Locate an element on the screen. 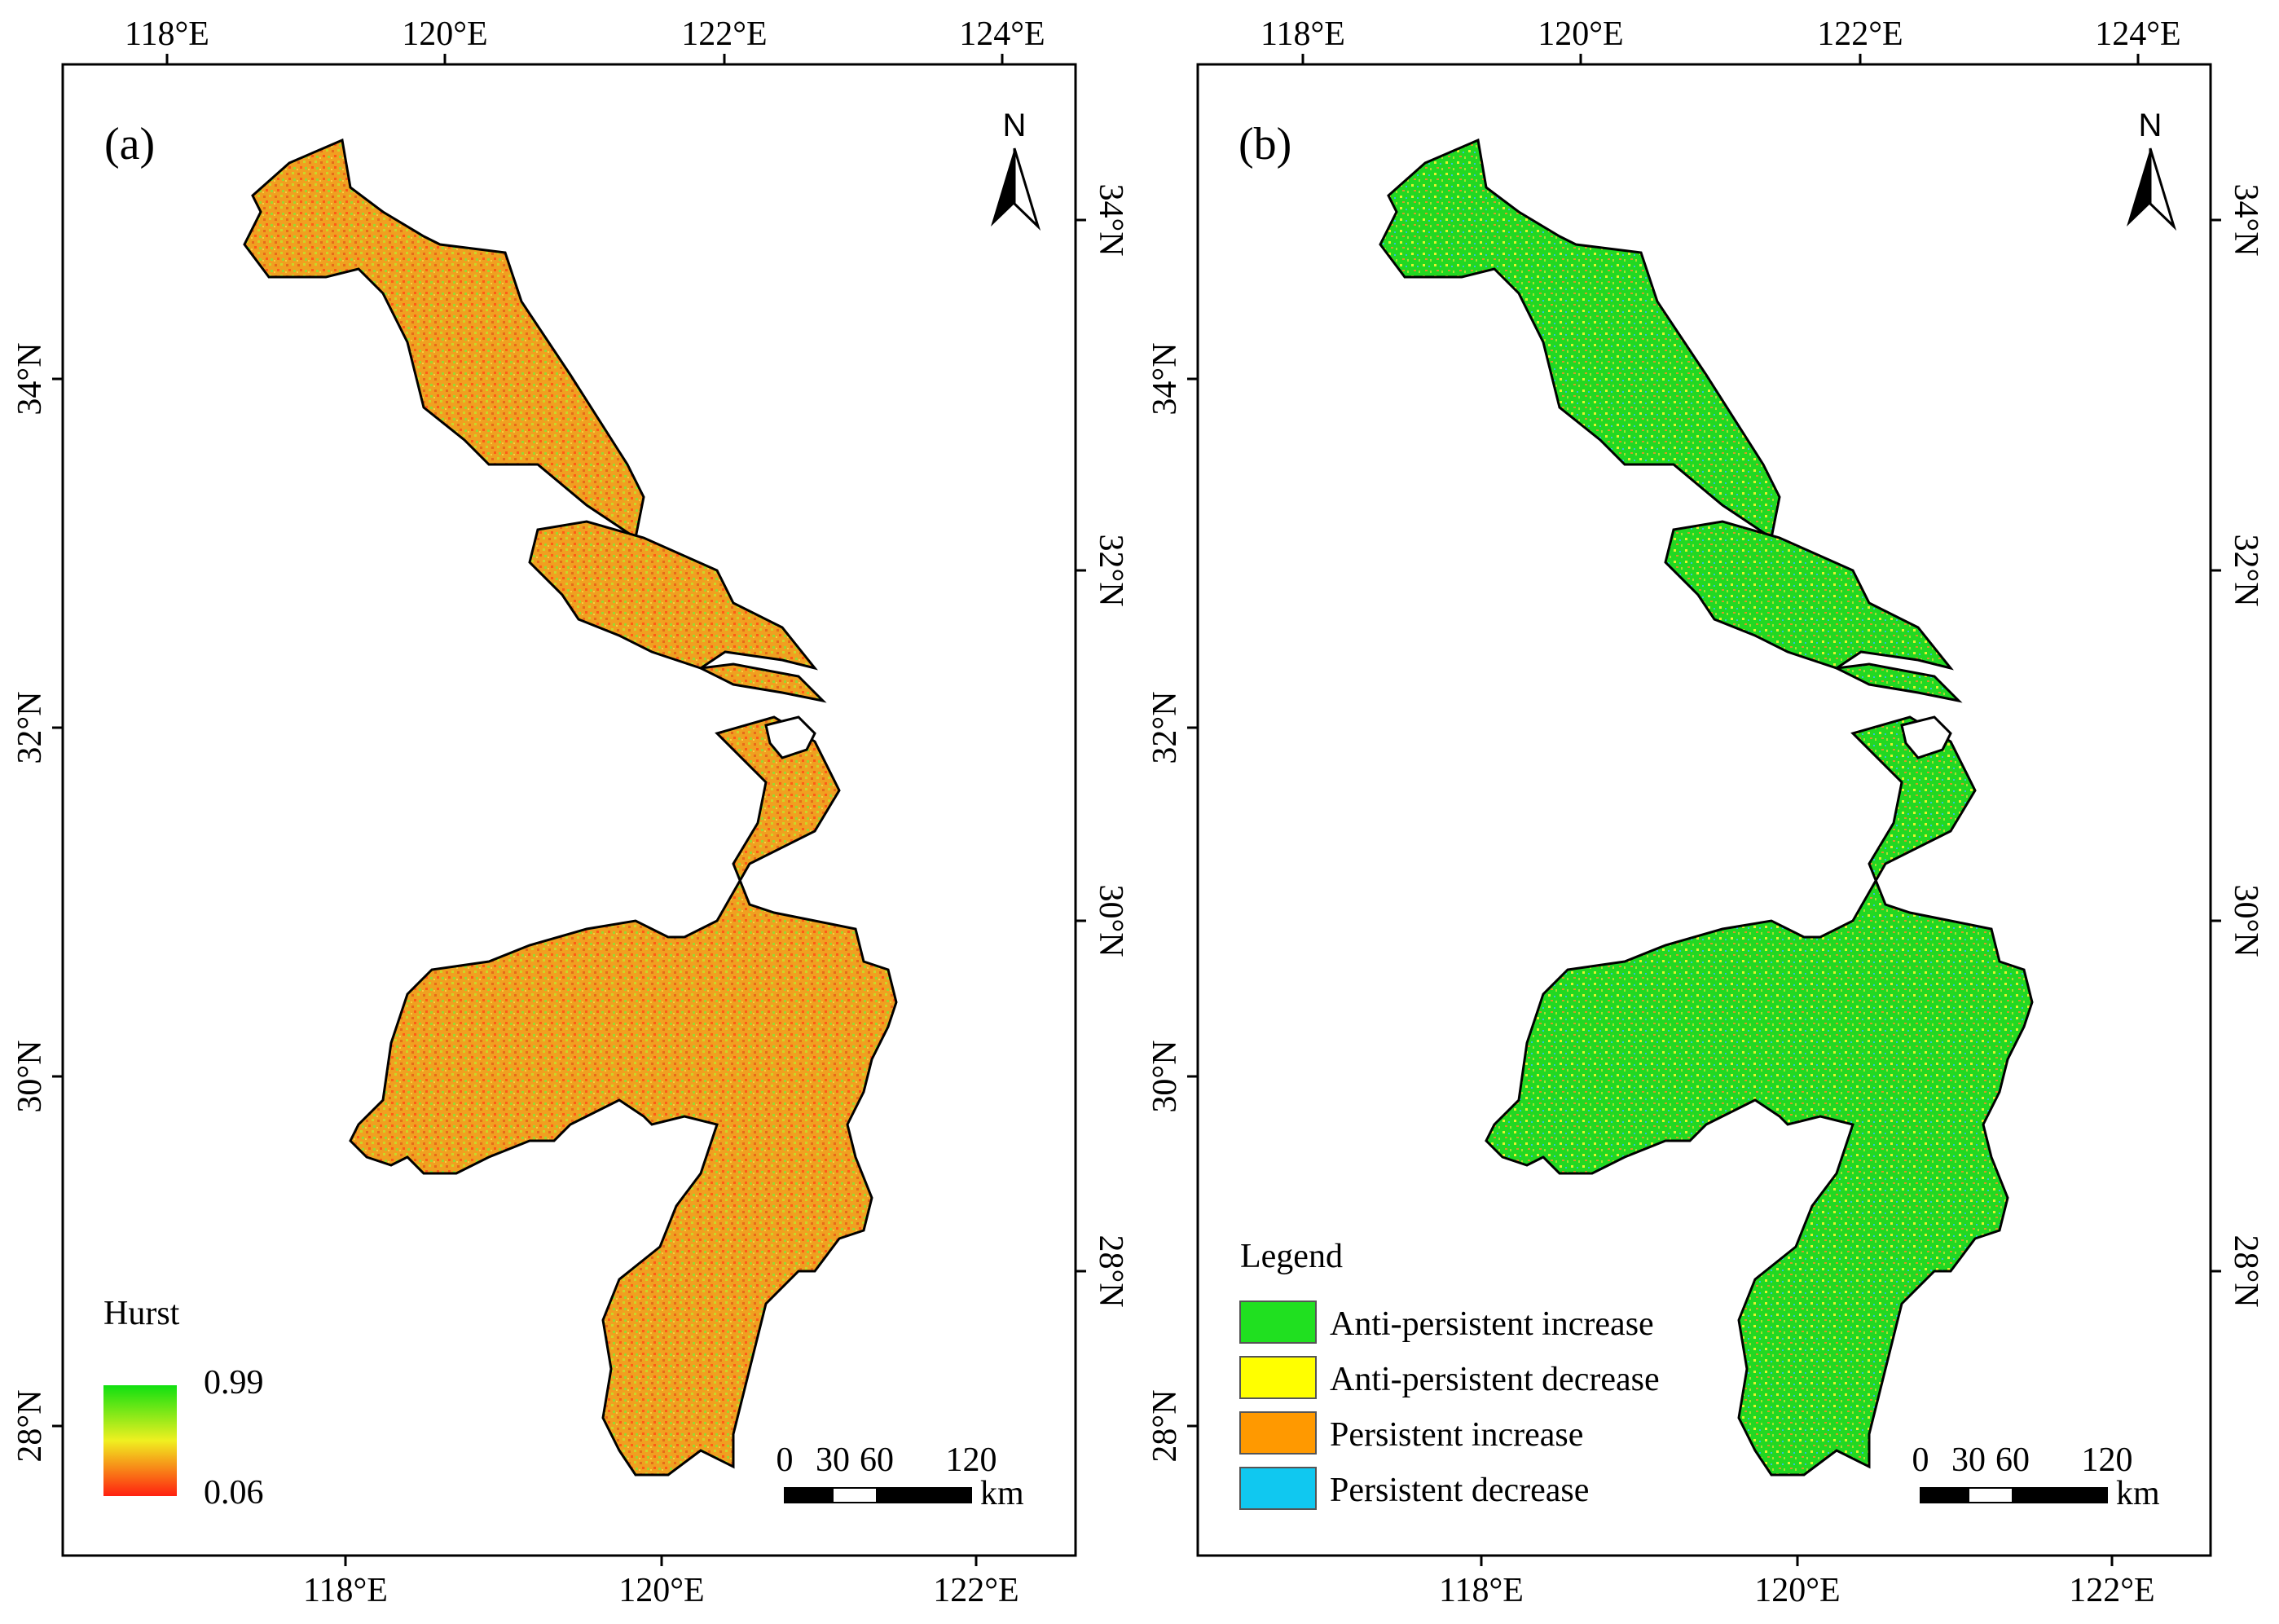 The image size is (2279, 1624). legend-item-label: Persistent decrease is located at coordinates (1459, 1490).